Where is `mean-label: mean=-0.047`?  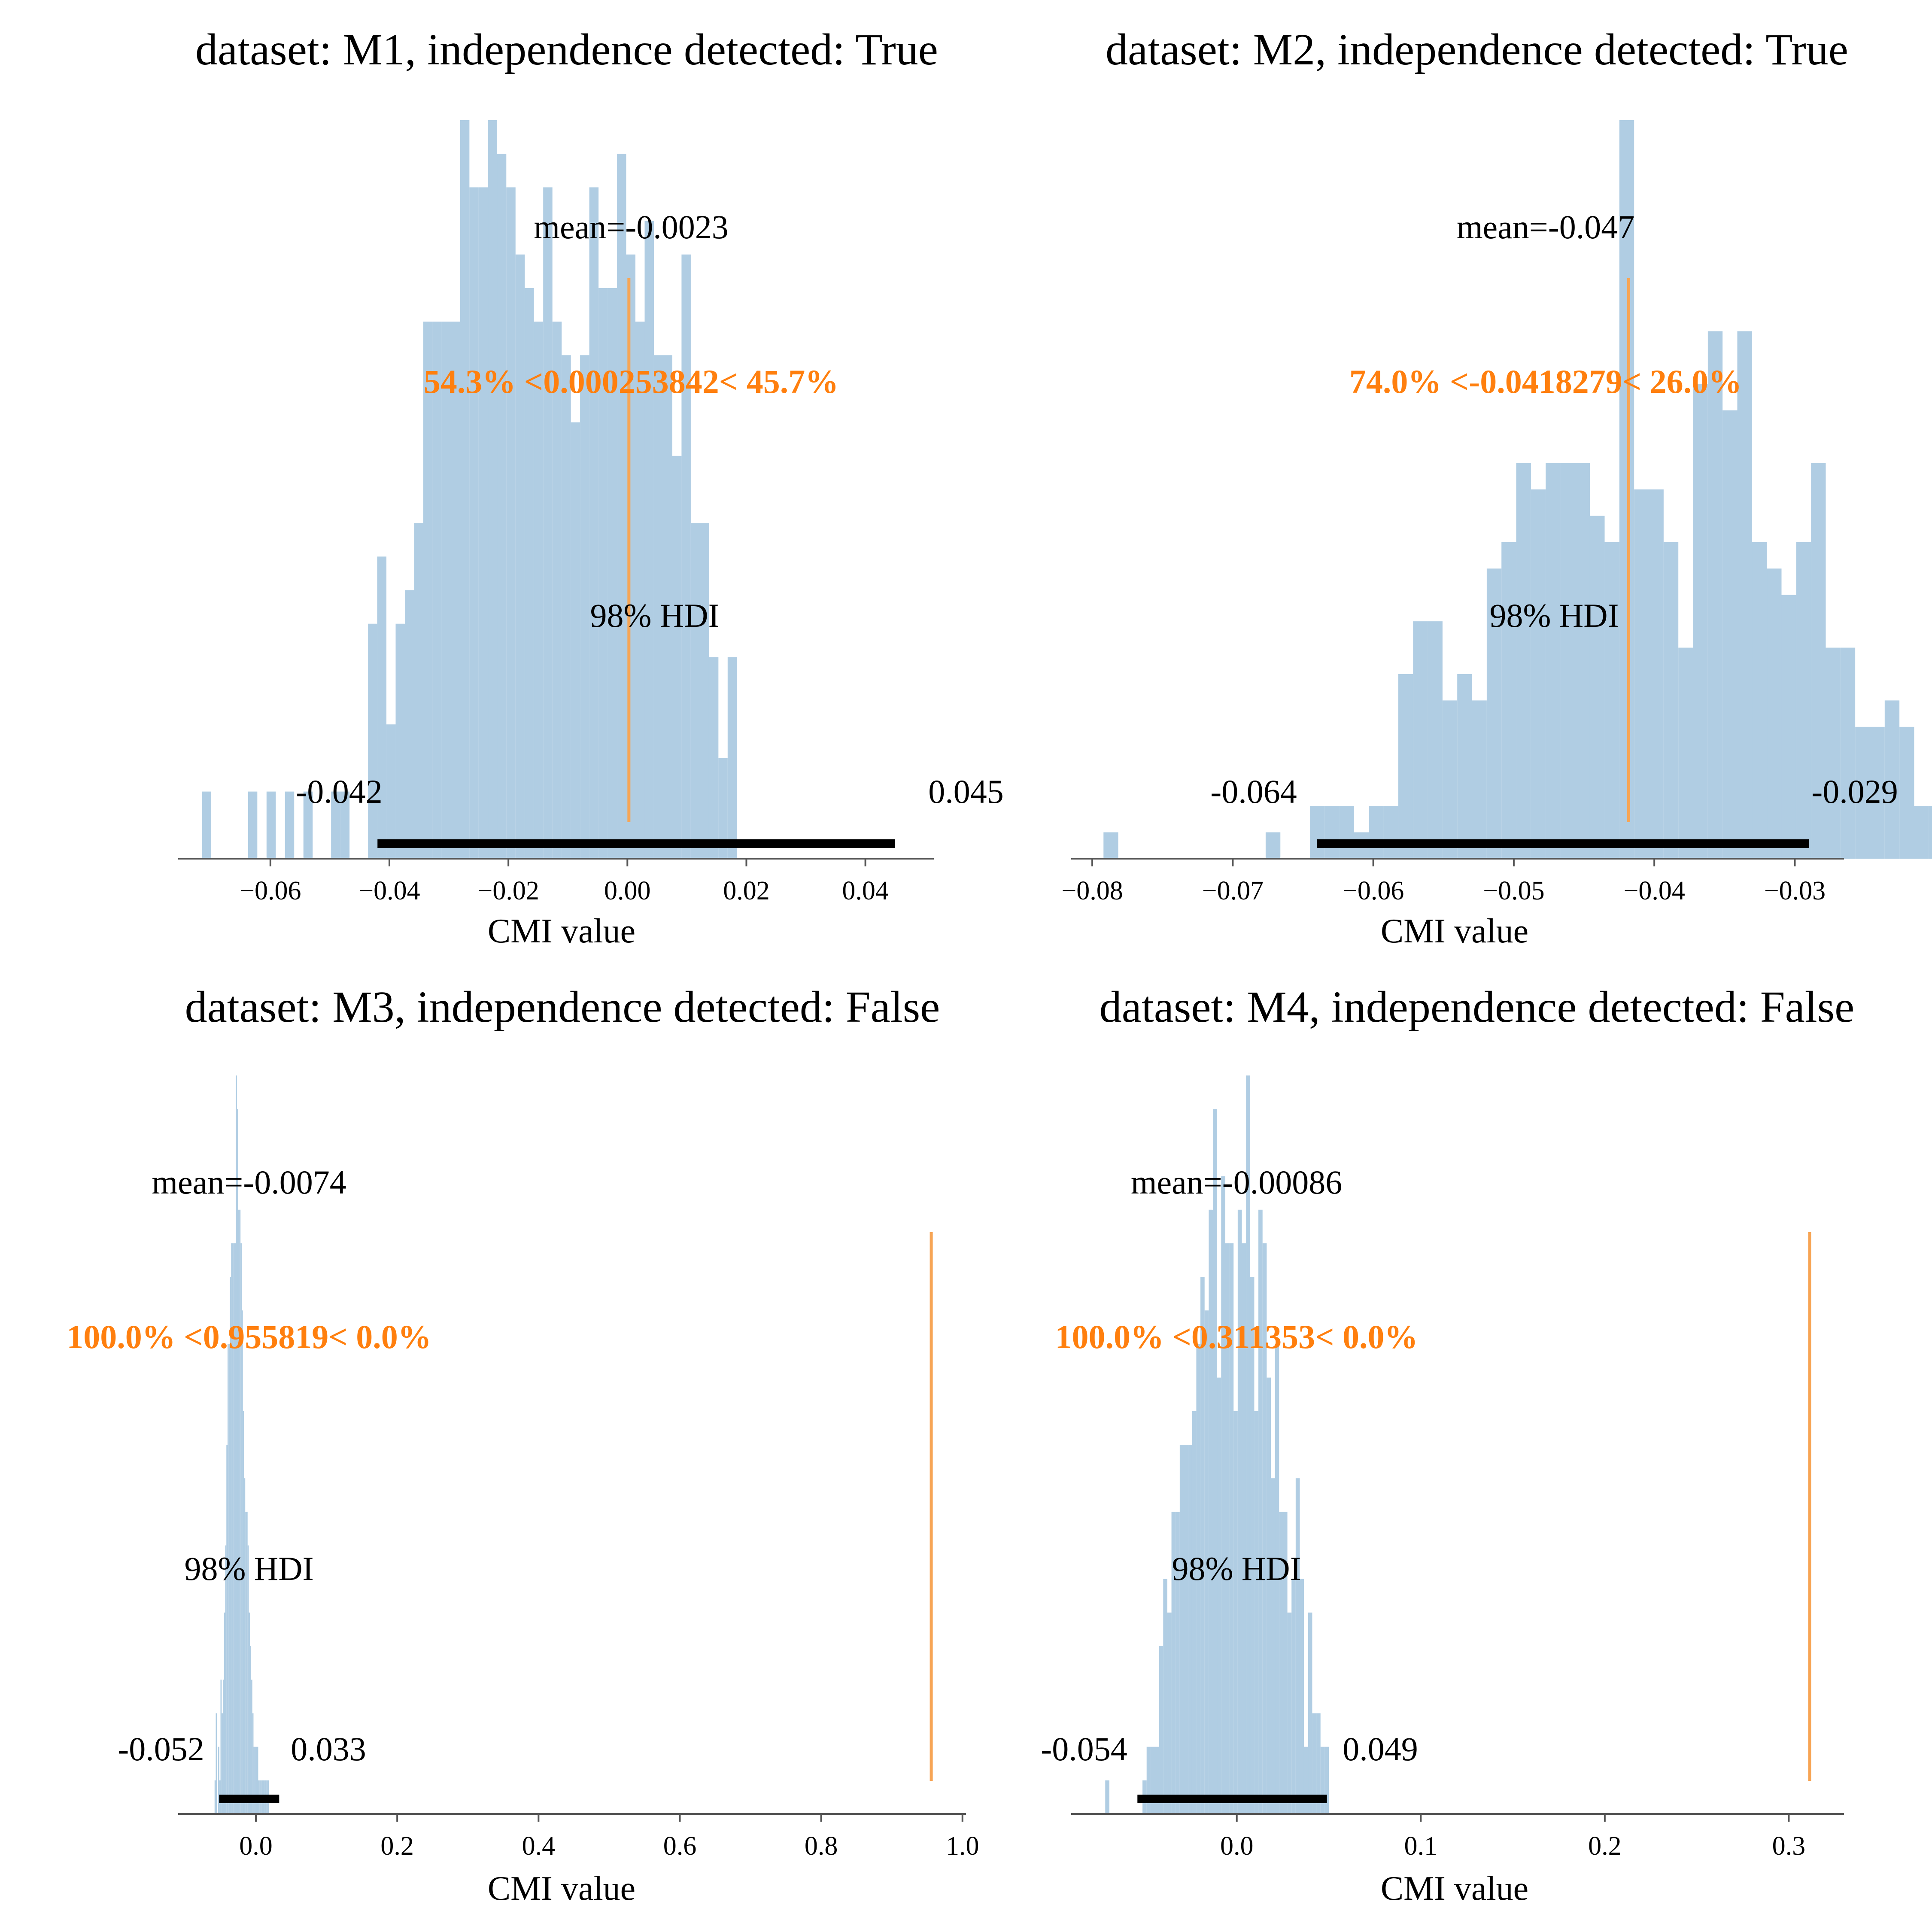 mean-label: mean=-0.047 is located at coordinates (1546, 227).